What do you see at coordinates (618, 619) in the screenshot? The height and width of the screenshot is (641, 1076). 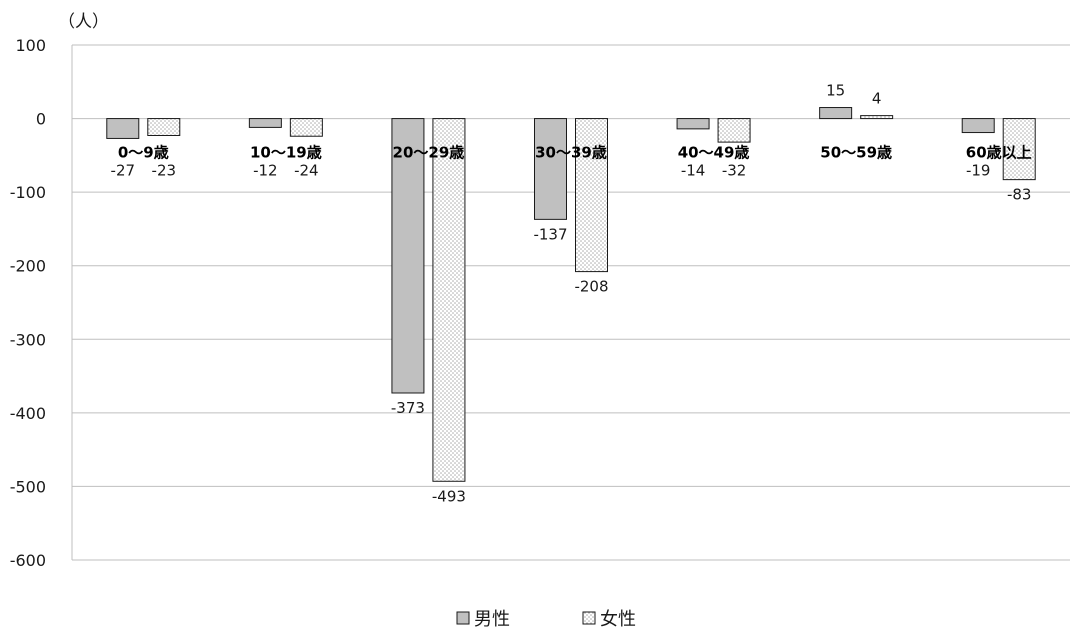 I see `legend-label-female: 女性` at bounding box center [618, 619].